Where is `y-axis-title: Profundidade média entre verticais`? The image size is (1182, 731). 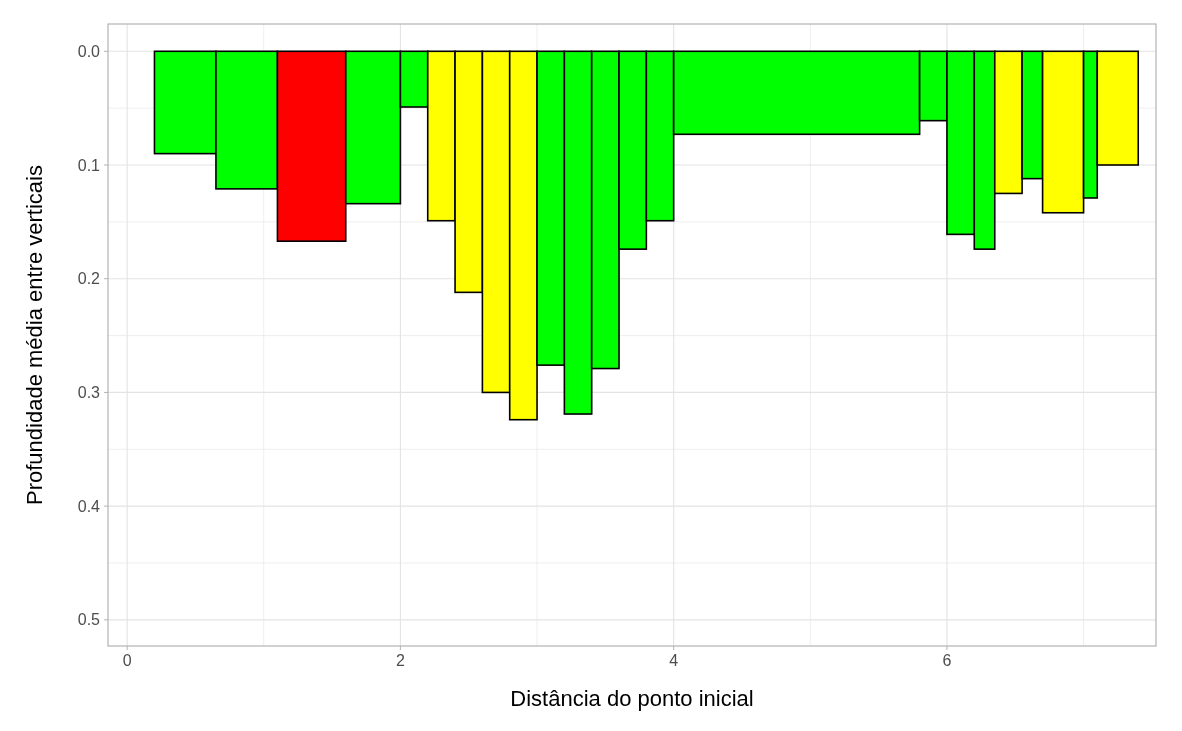
y-axis-title: Profundidade média entre verticais is located at coordinates (34, 335).